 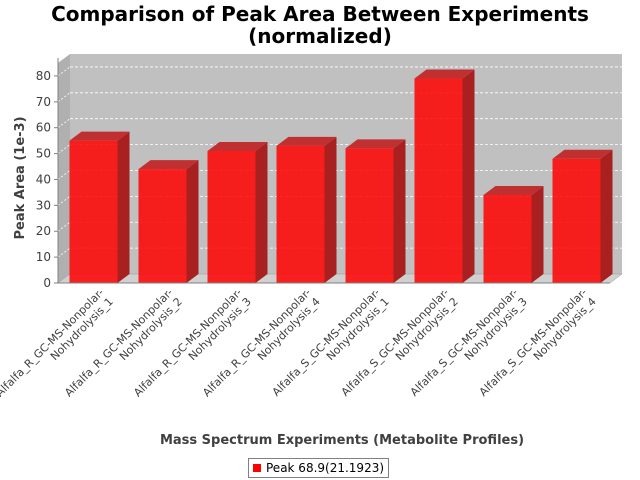 I want to click on legend-swatch, so click(x=257, y=468).